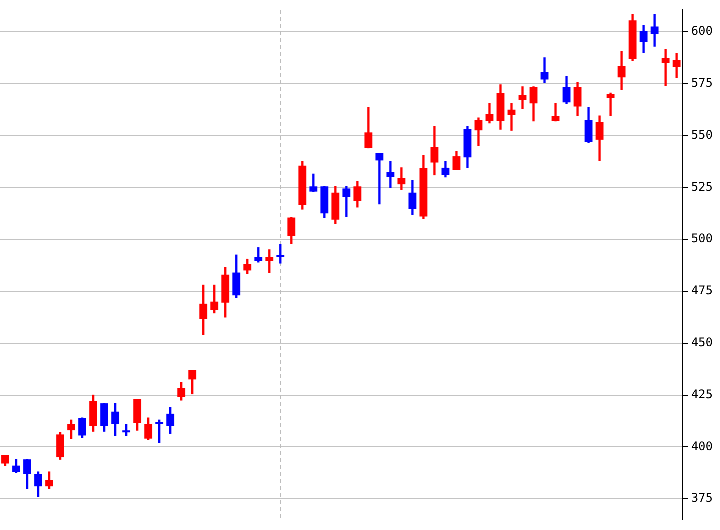 The image size is (720, 530). I want to click on y-tick-label: 600, so click(702, 31).